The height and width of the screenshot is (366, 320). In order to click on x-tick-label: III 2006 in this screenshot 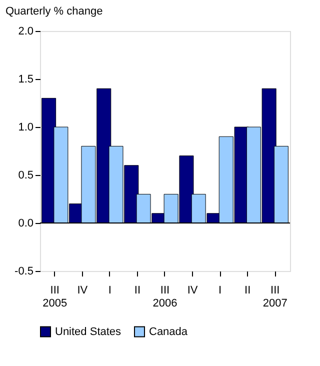, I will do `click(165, 297)`.